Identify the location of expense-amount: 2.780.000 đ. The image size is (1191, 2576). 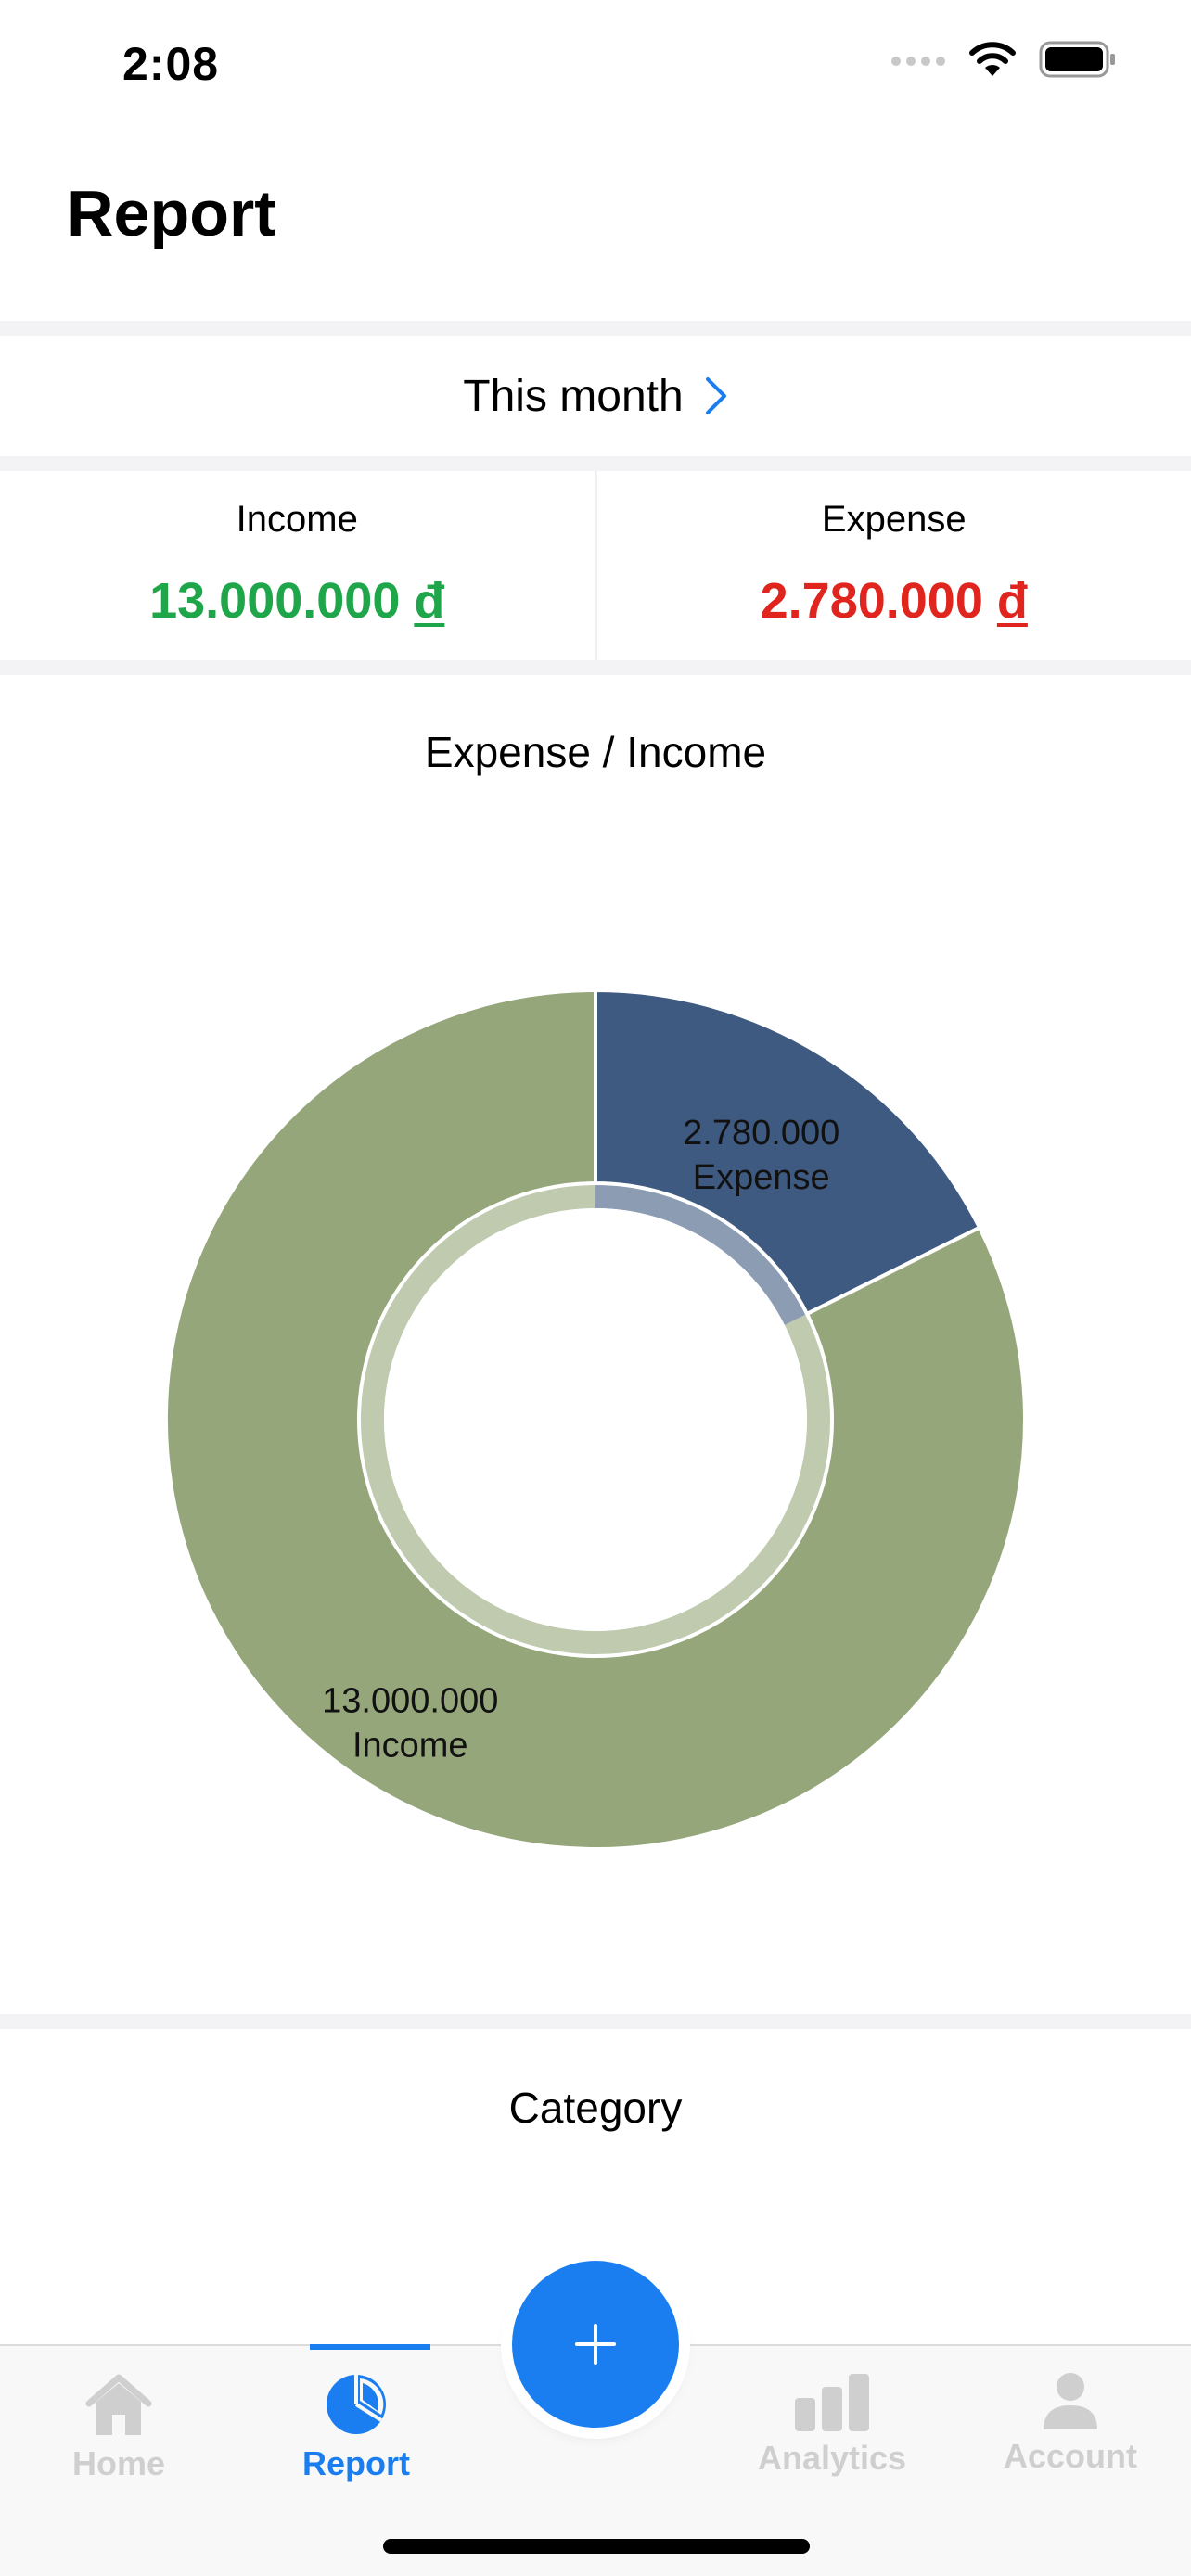
(894, 601).